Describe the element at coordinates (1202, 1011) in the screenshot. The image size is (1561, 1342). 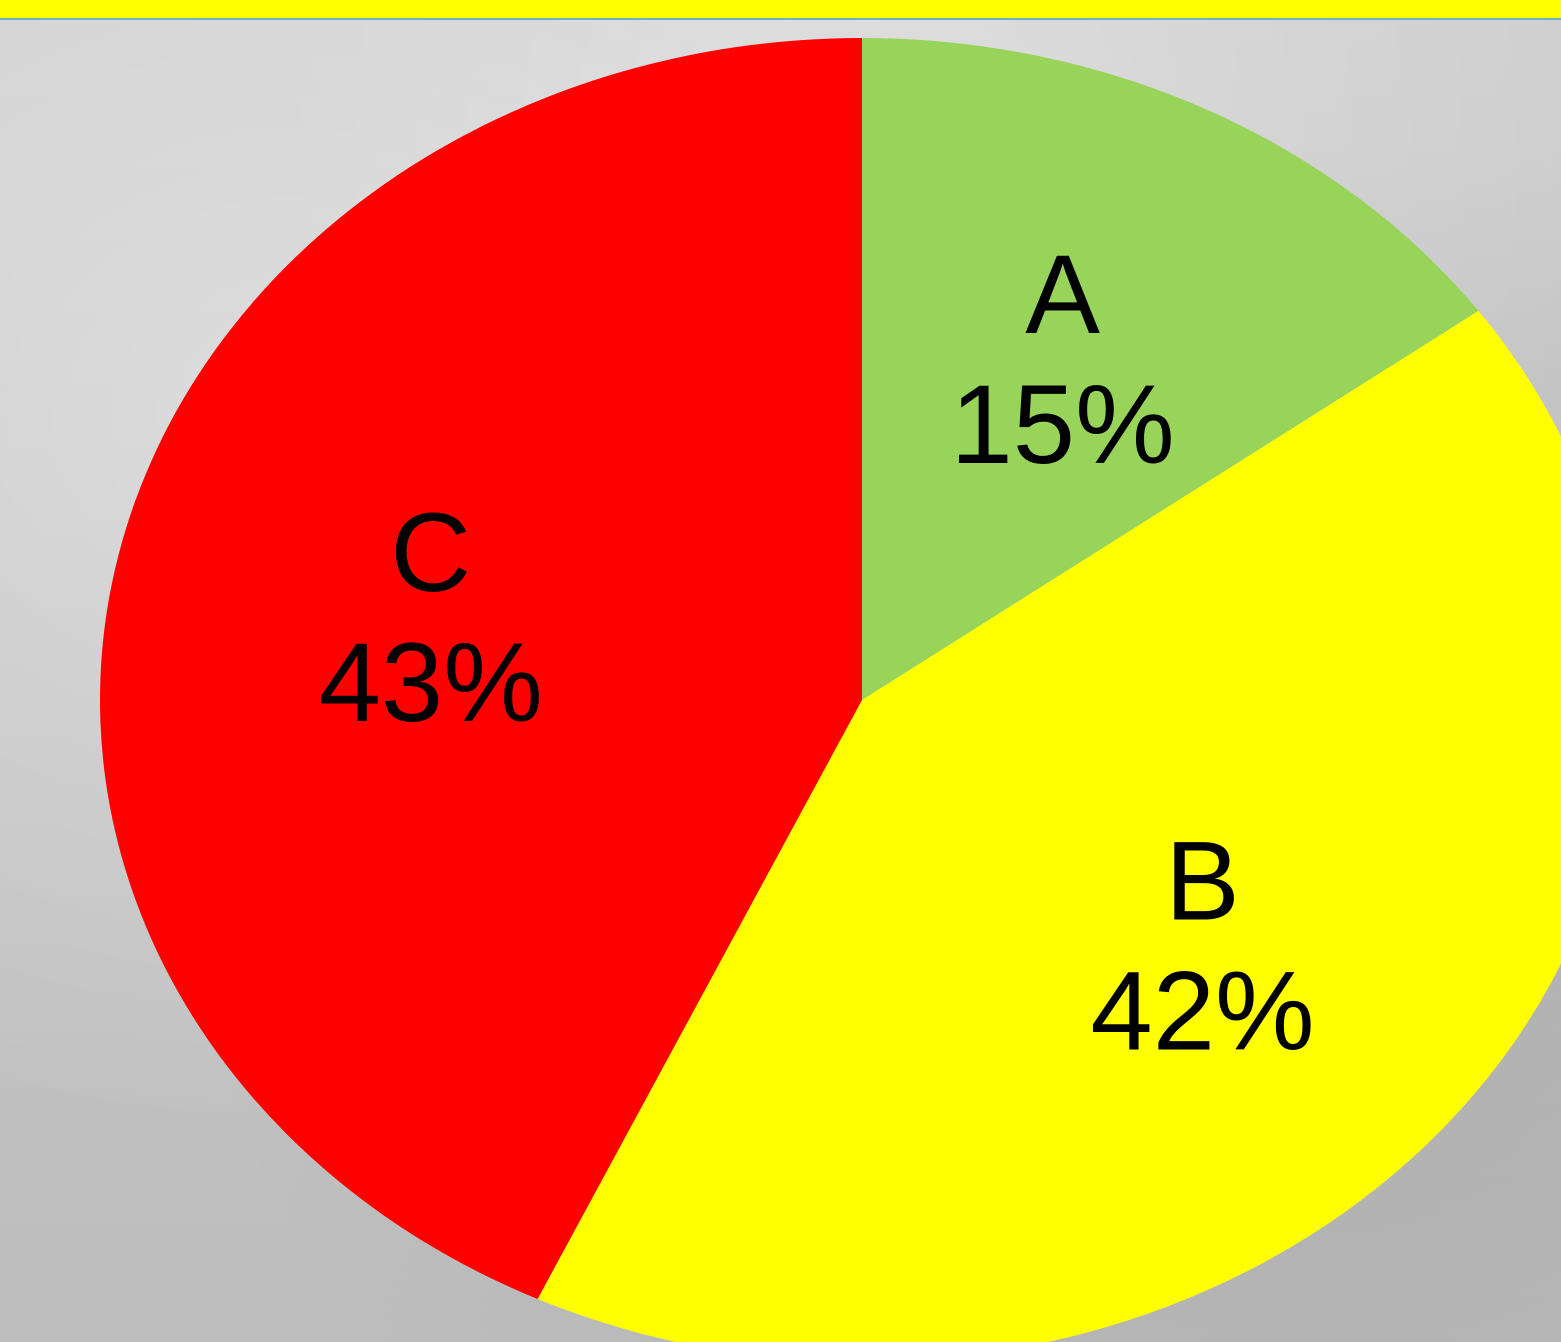
I see `slice-percent-label-b: 42%` at that location.